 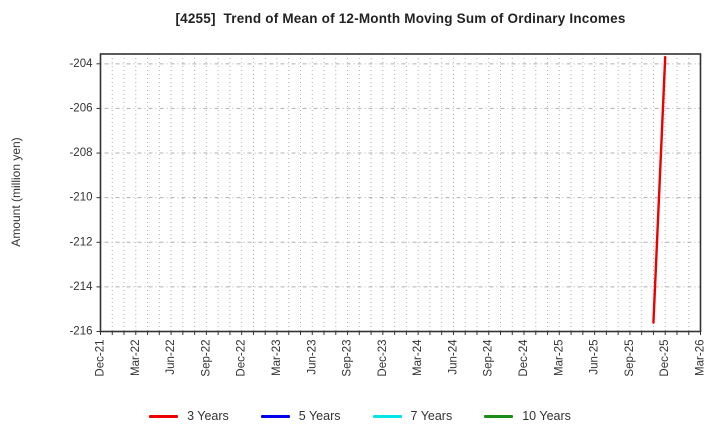 What do you see at coordinates (208, 416) in the screenshot?
I see `legend-label: 3 Years` at bounding box center [208, 416].